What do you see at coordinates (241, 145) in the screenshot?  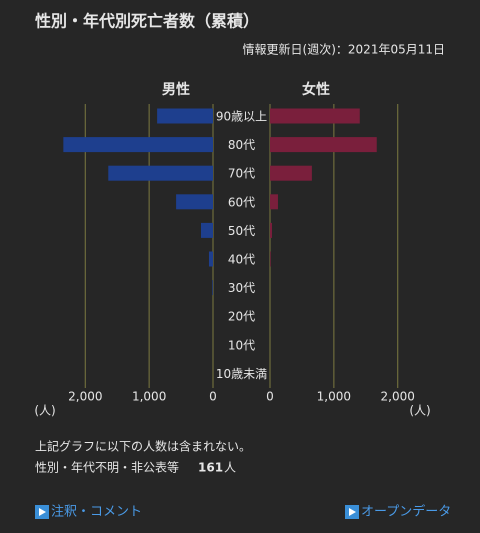 I see `category-label: 80代` at bounding box center [241, 145].